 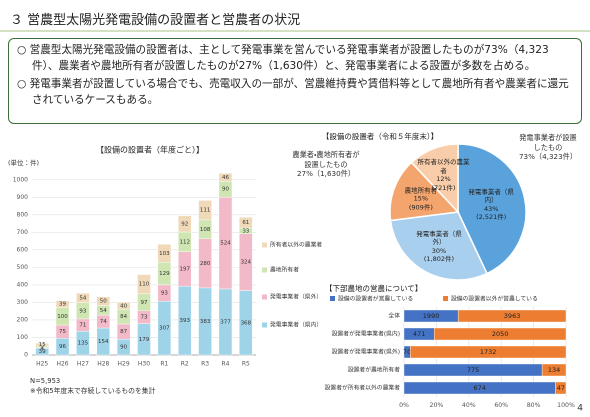 What do you see at coordinates (419, 334) in the screenshot?
I see `data-label: 471` at bounding box center [419, 334].